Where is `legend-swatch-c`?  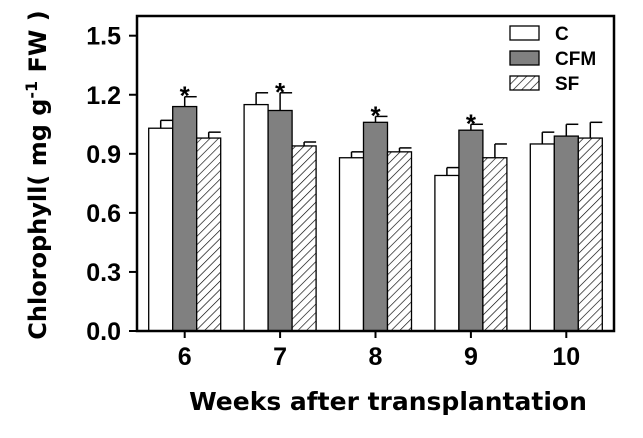
legend-swatch-c is located at coordinates (524, 33).